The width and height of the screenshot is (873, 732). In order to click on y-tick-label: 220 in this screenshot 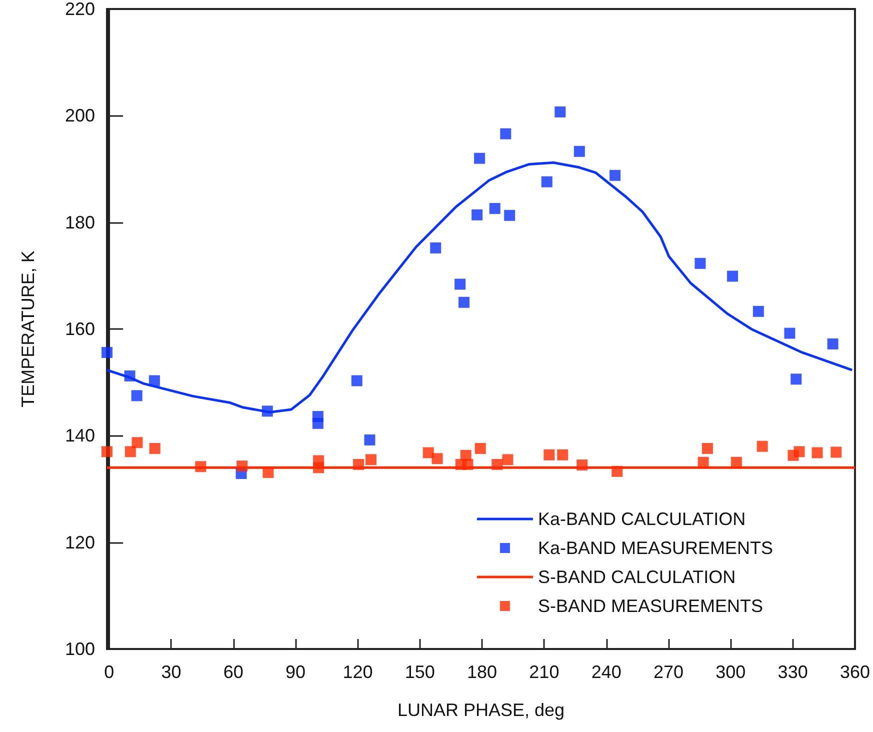, I will do `click(79, 9)`.